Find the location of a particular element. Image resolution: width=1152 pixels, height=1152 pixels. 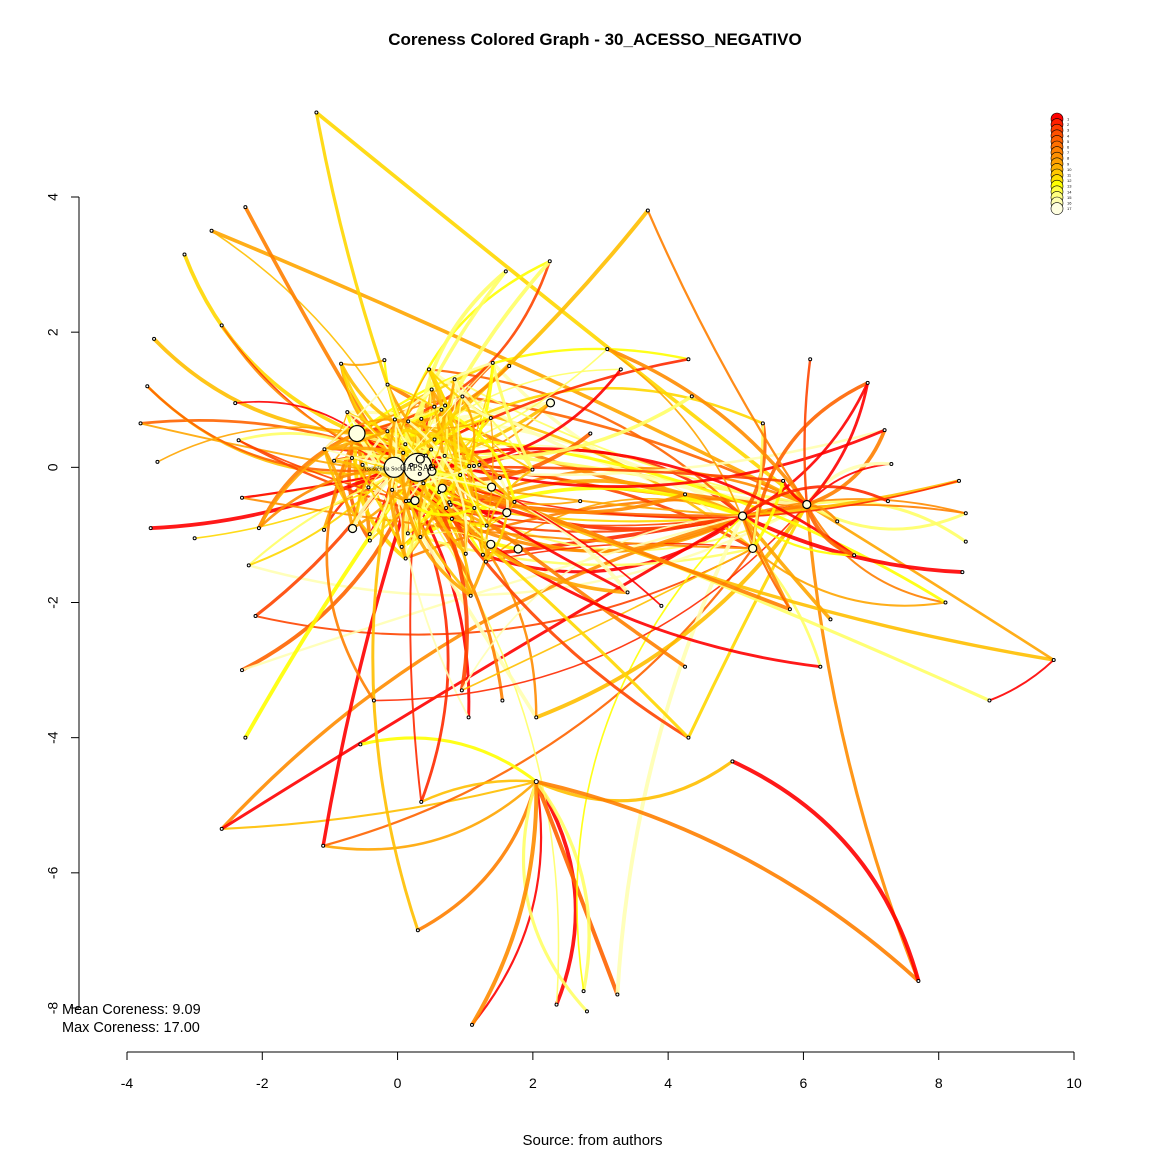

y-tick-label: 0 is located at coordinates (53, 467).